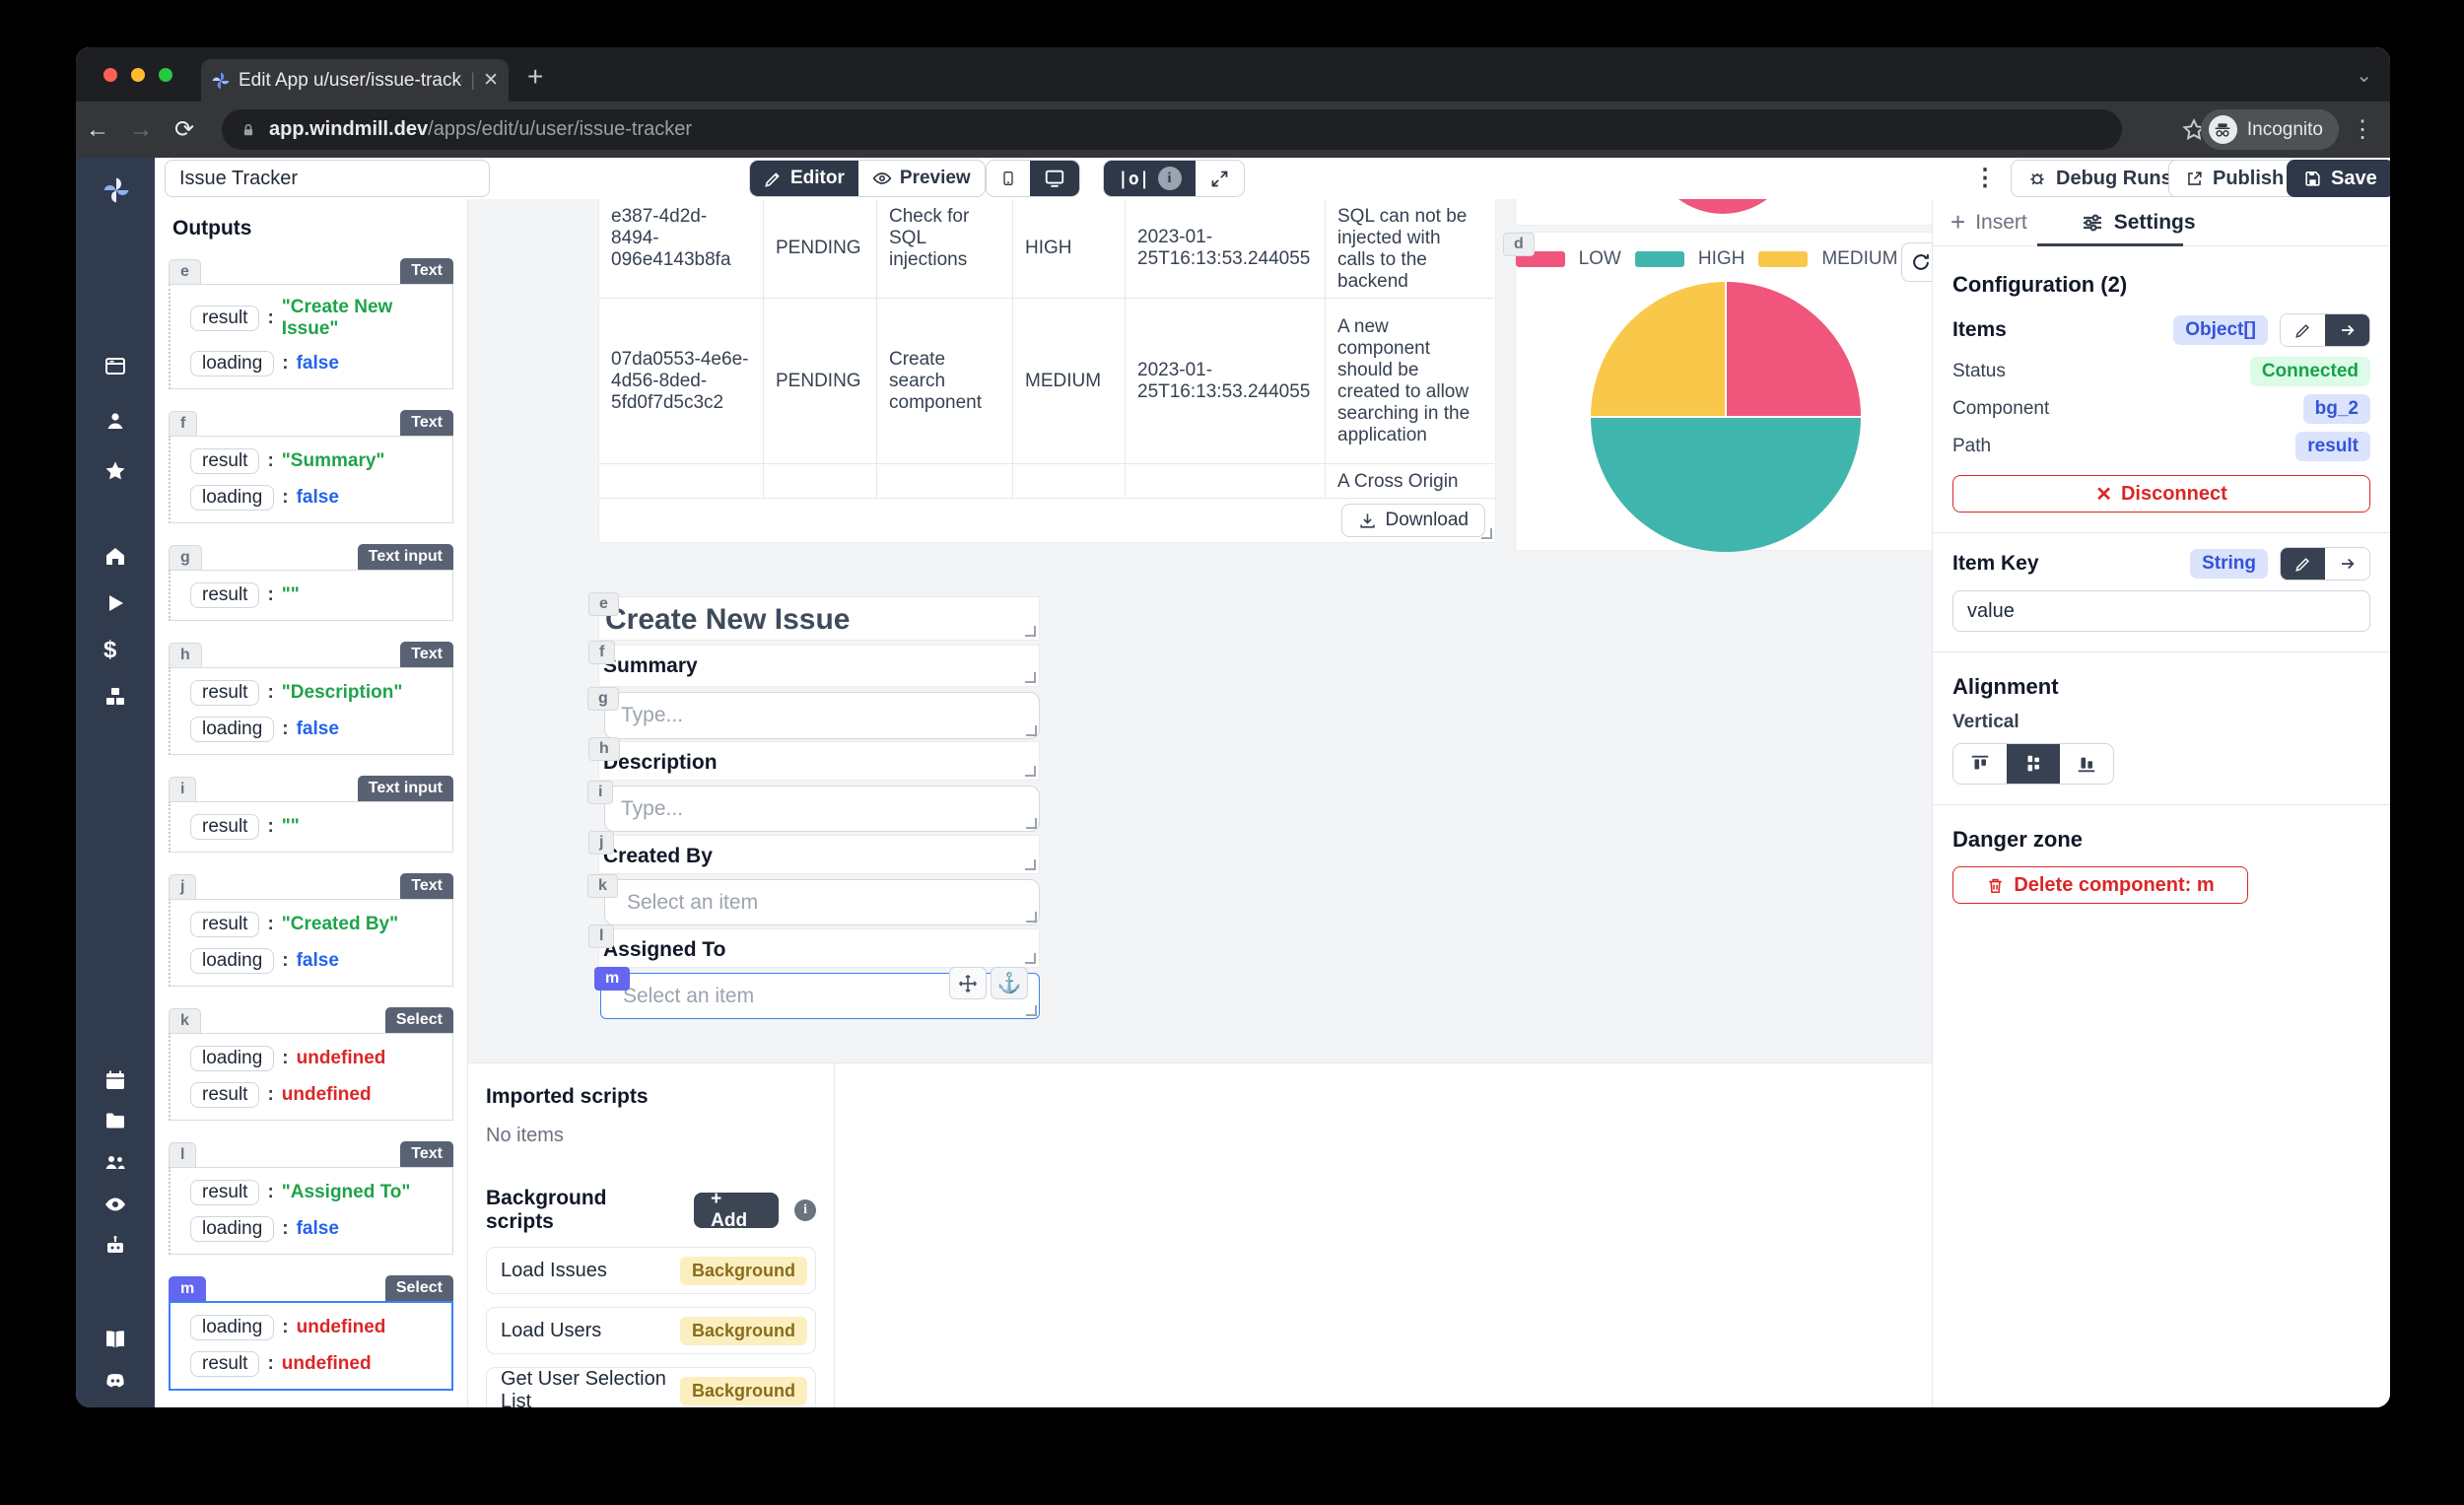 The height and width of the screenshot is (1505, 2464). What do you see at coordinates (804, 178) in the screenshot?
I see `editor-tab: Editor` at bounding box center [804, 178].